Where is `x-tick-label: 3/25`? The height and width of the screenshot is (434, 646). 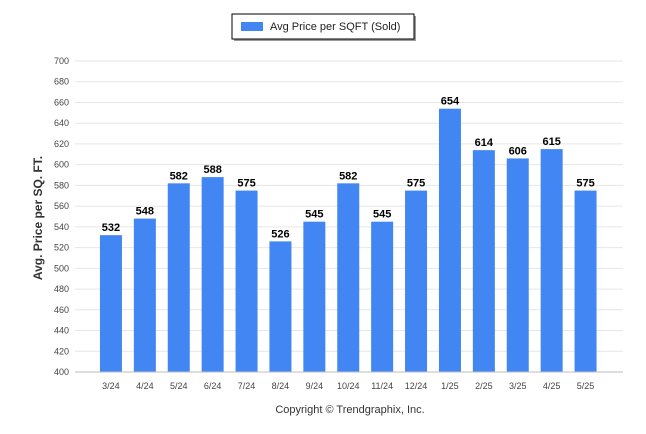 x-tick-label: 3/25 is located at coordinates (518, 386).